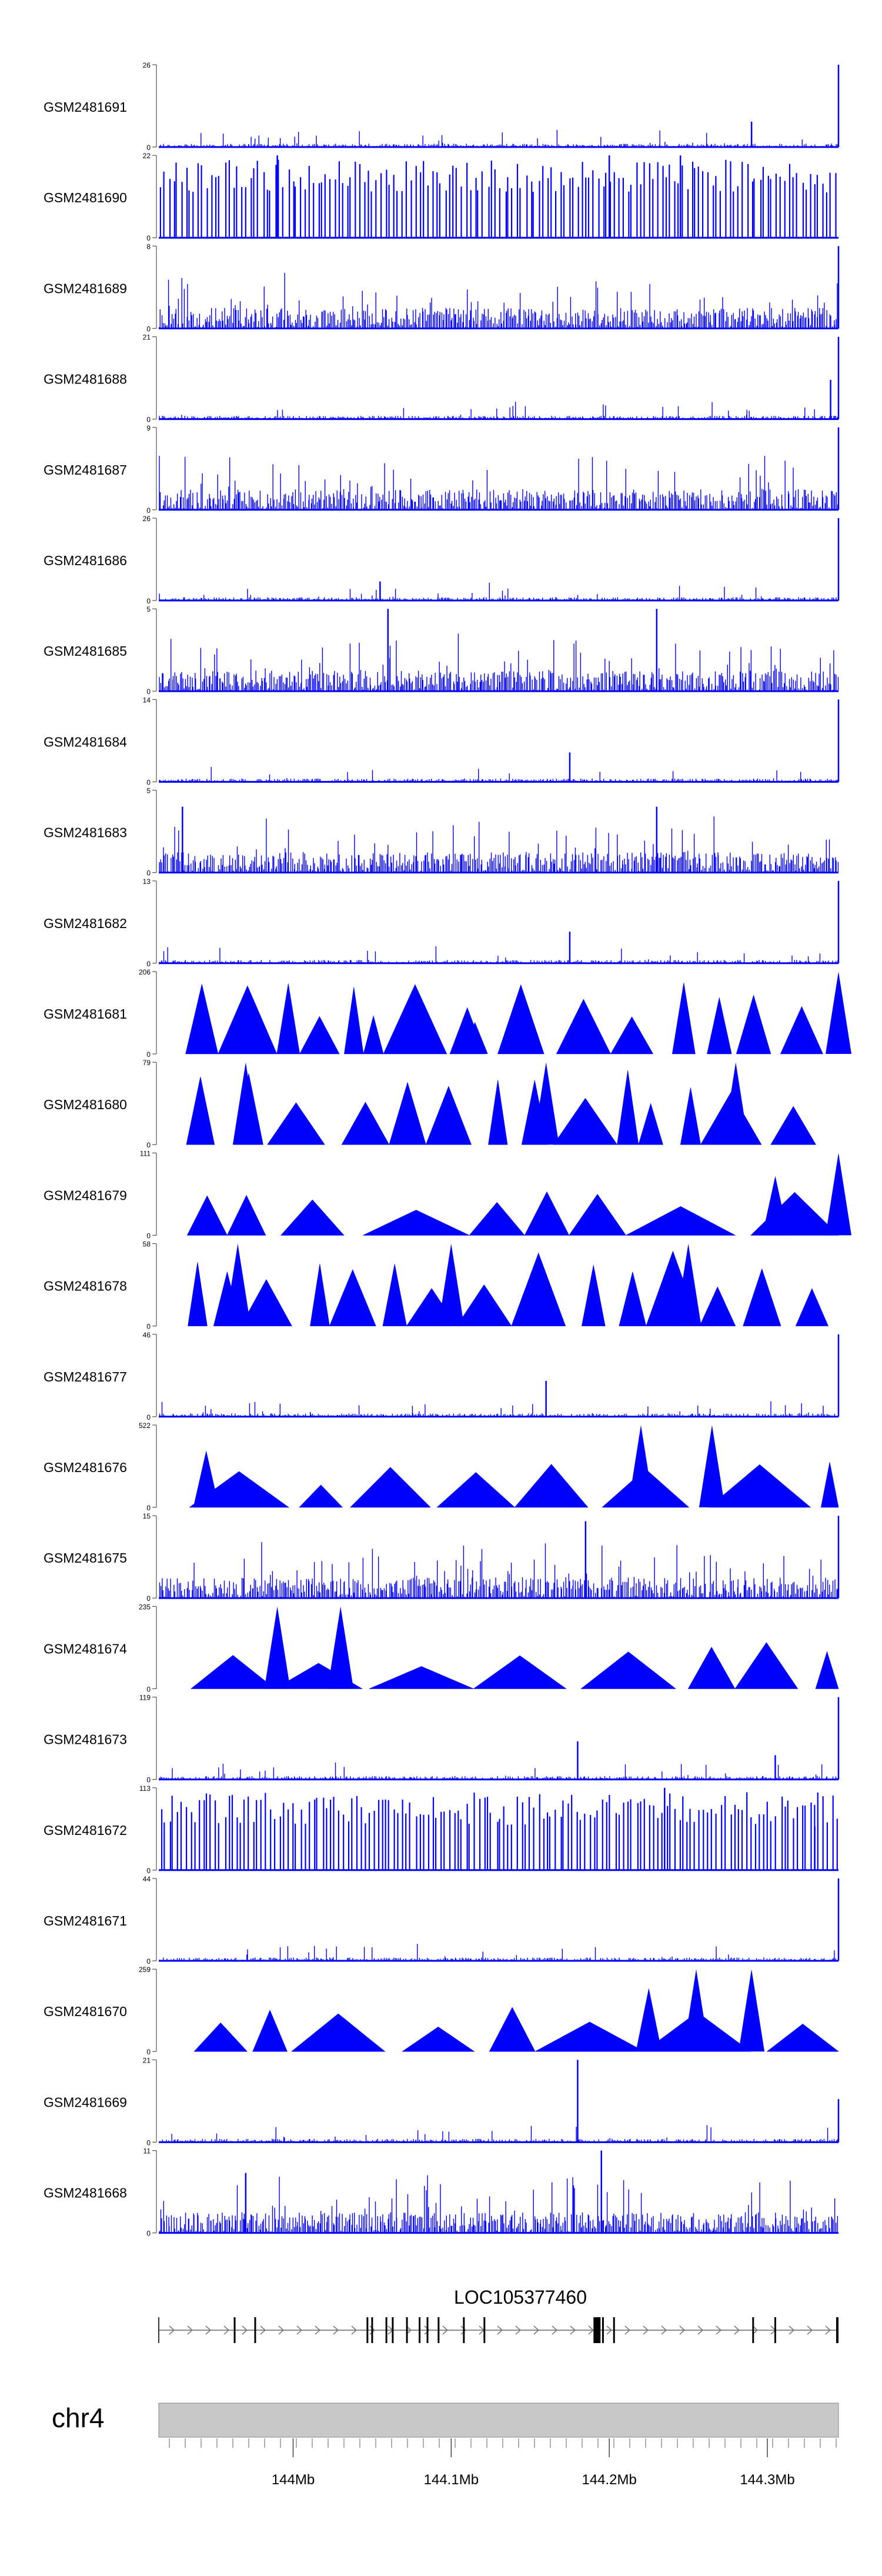 The height and width of the screenshot is (2576, 882). Describe the element at coordinates (147, 881) in the screenshot. I see `y-max-label: 13` at that location.